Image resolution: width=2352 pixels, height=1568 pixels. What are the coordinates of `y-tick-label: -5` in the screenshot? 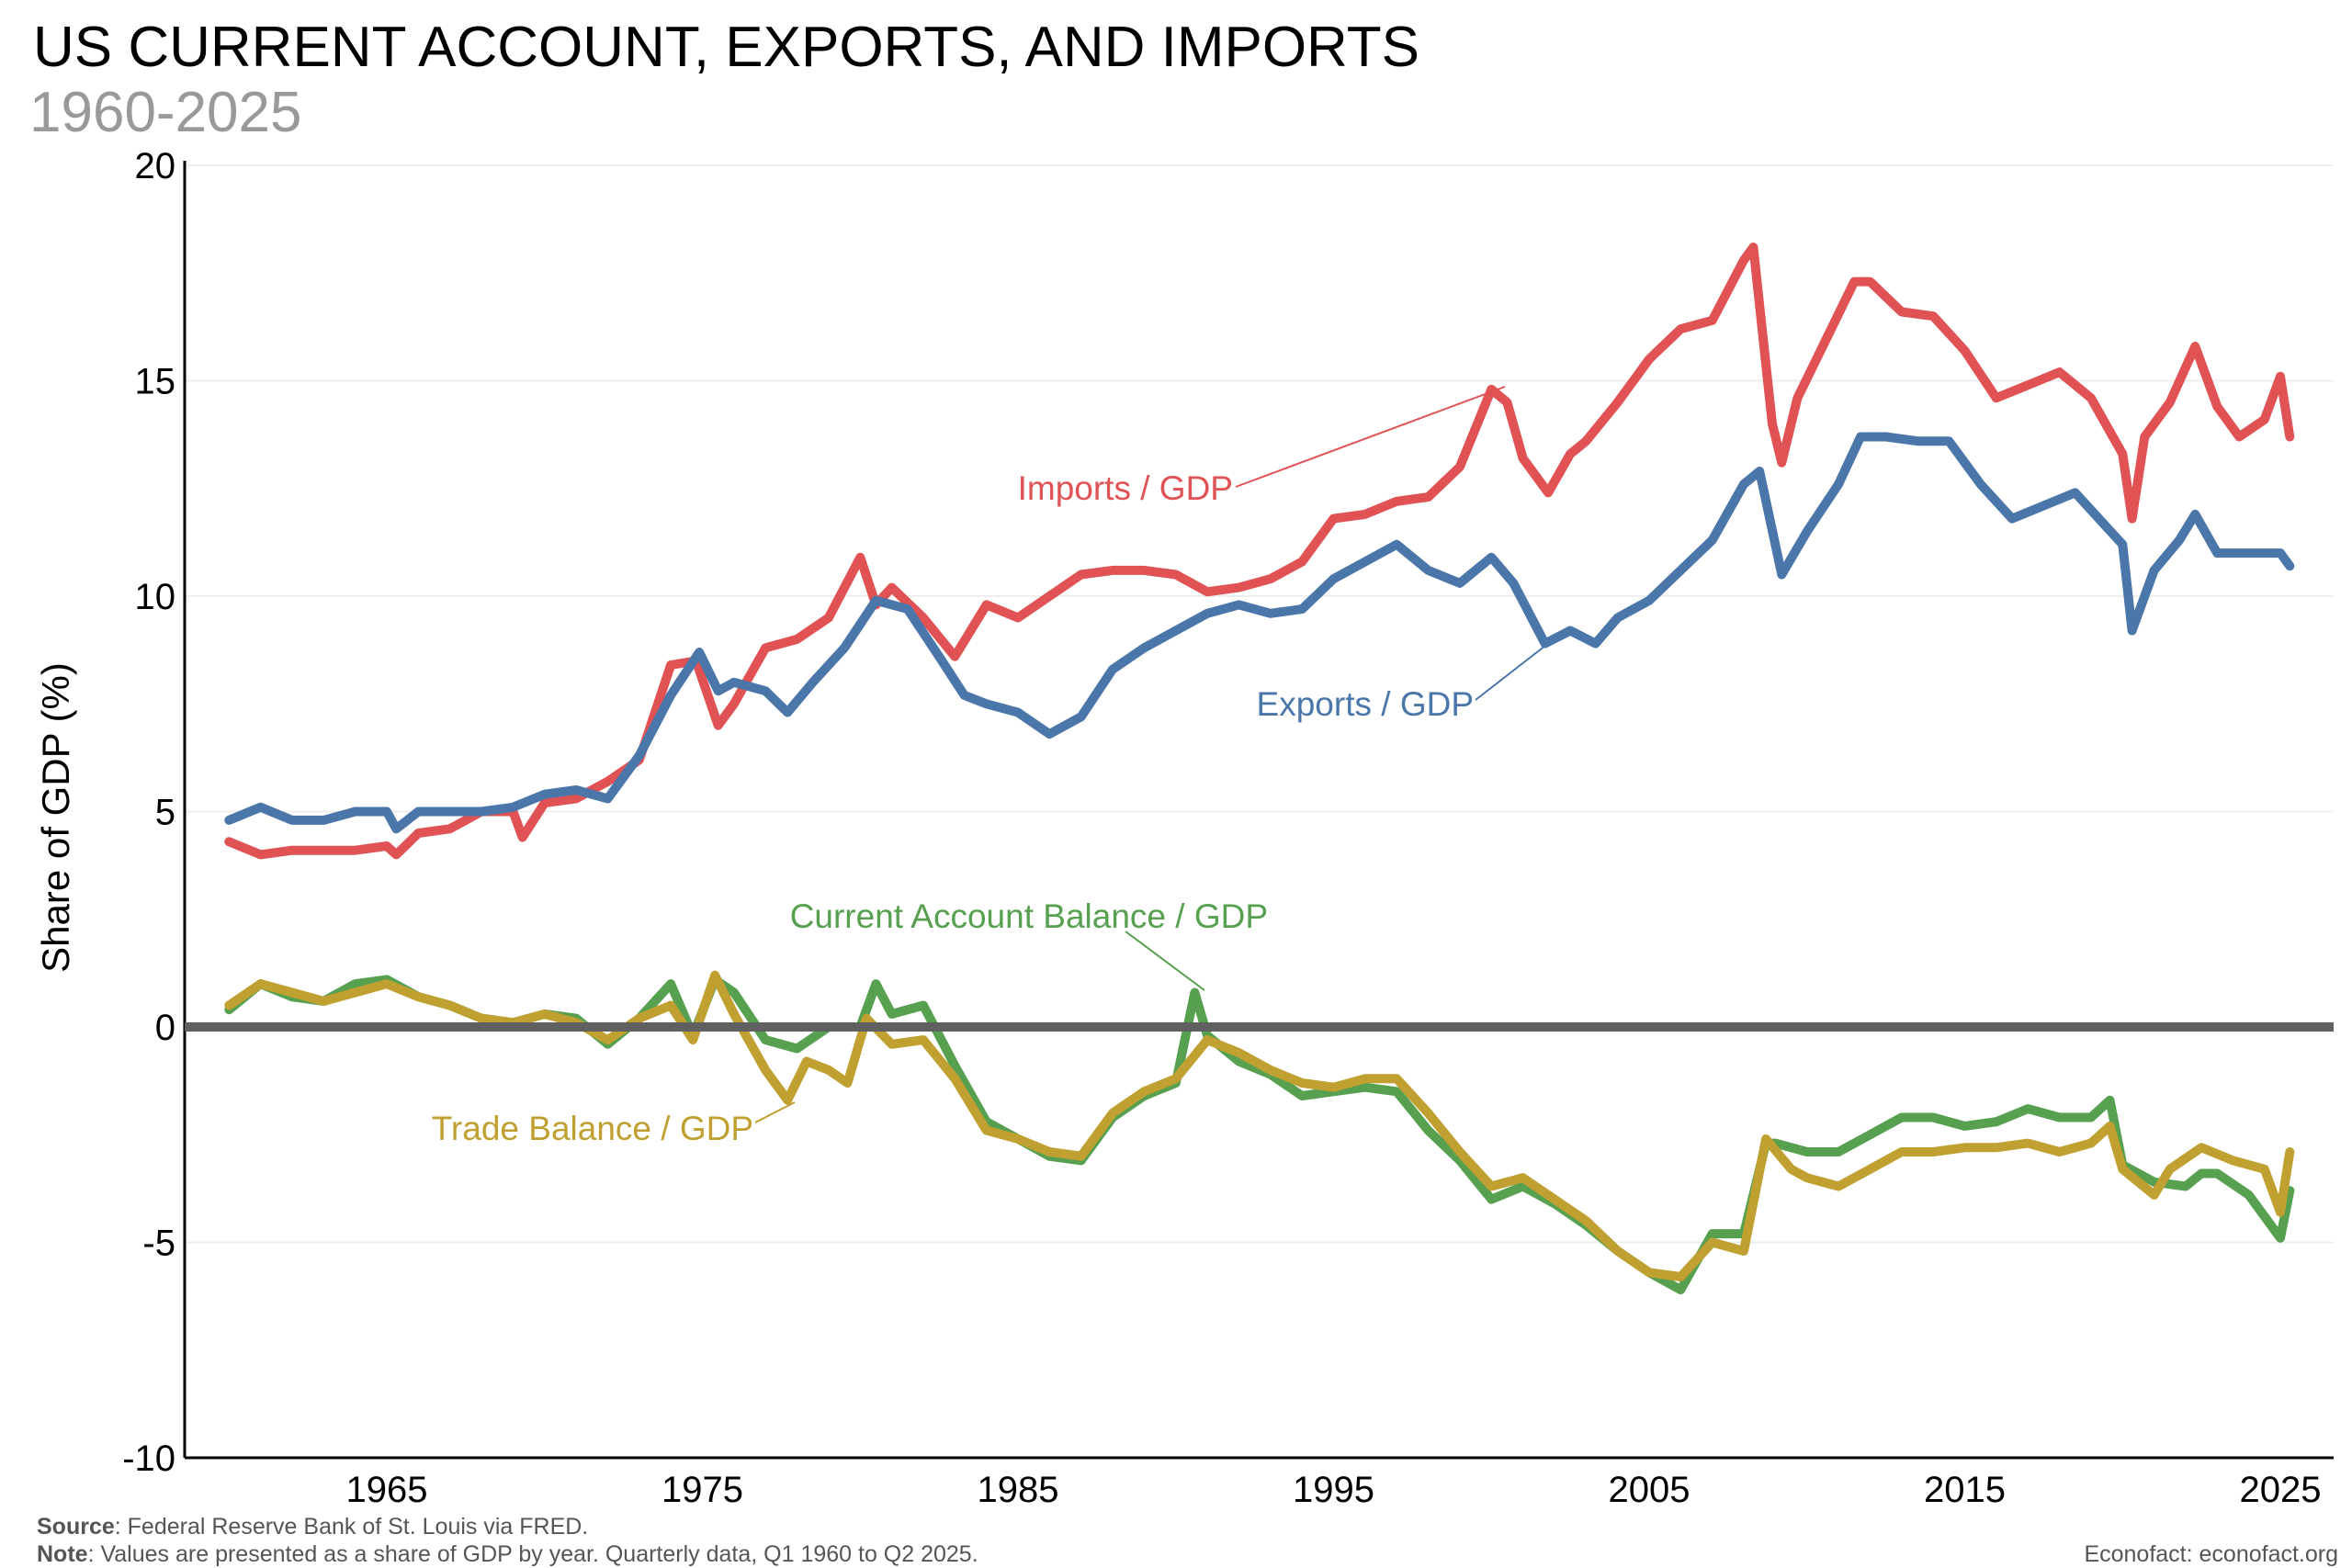 It's located at (159, 1244).